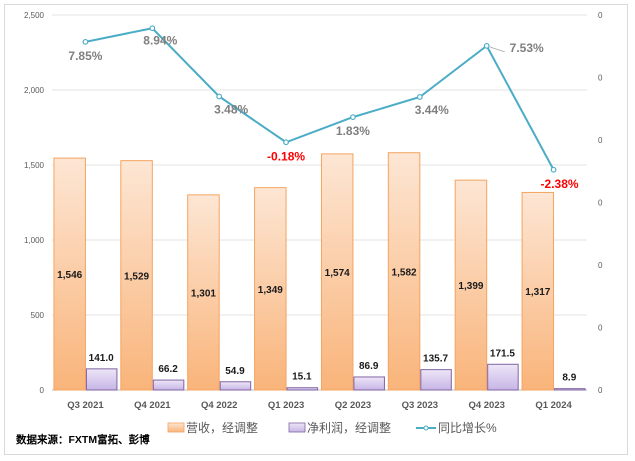 The width and height of the screenshot is (635, 461). What do you see at coordinates (569, 378) in the screenshot?
I see `profit-value-label: 8.9` at bounding box center [569, 378].